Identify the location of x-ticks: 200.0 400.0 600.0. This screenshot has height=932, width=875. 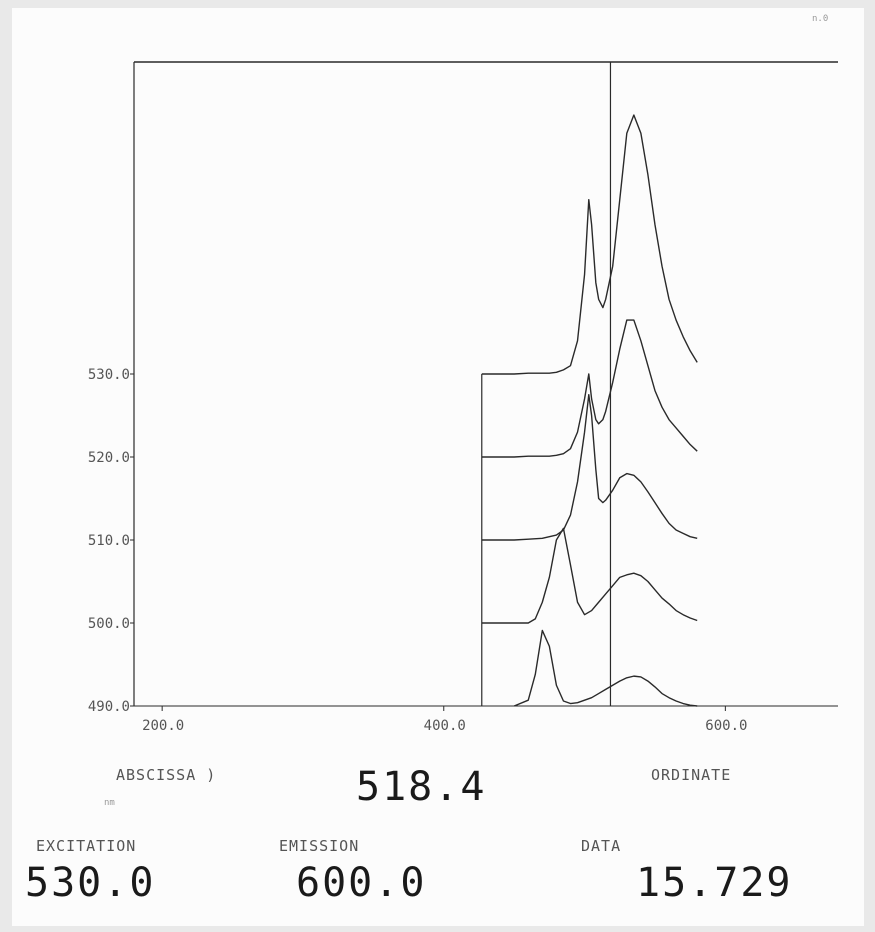
(444, 720).